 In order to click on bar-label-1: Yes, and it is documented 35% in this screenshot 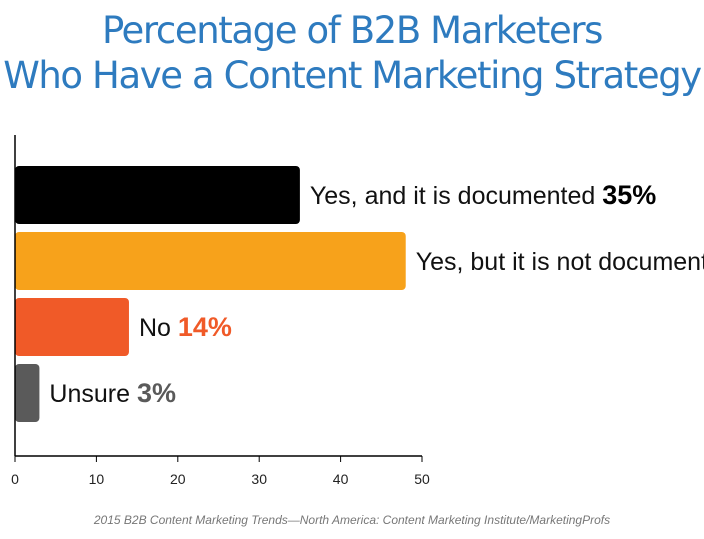, I will do `click(483, 195)`.